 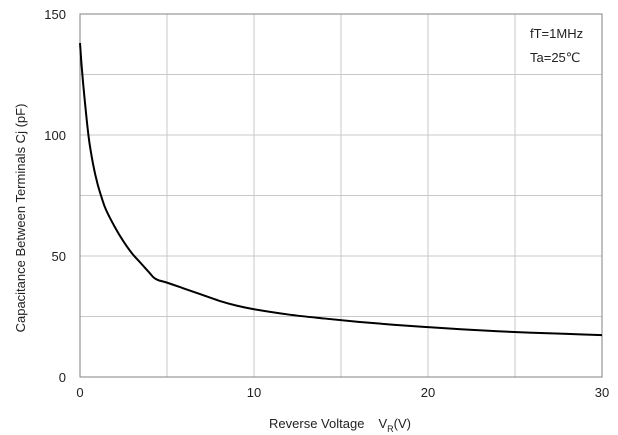 What do you see at coordinates (428, 392) in the screenshot?
I see `x-tick-label: 20` at bounding box center [428, 392].